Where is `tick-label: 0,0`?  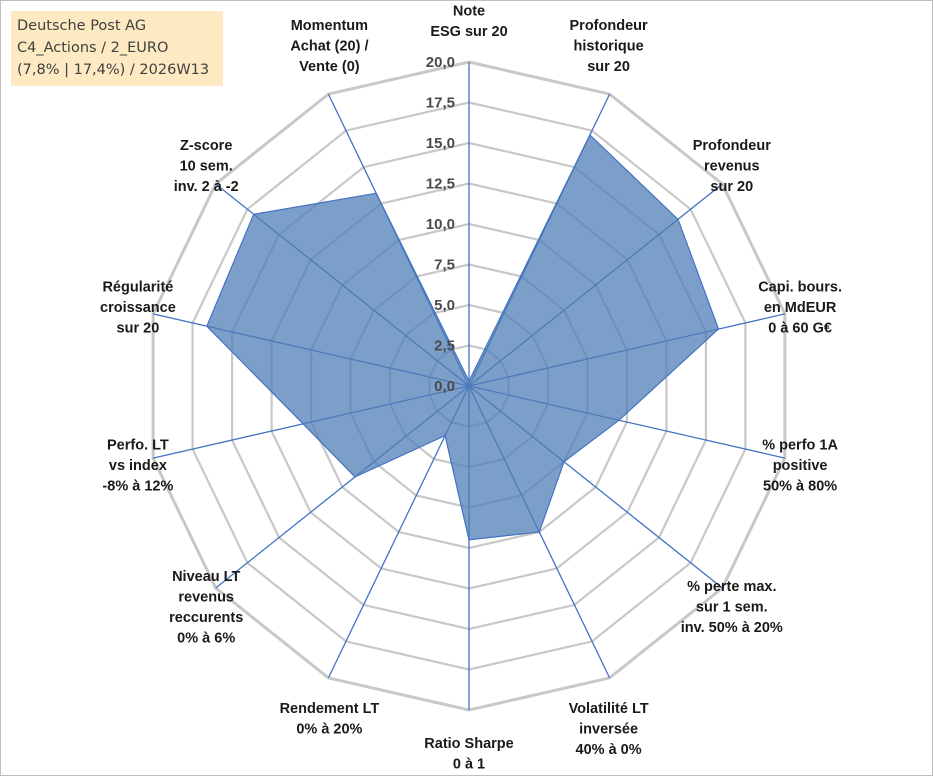
tick-label: 0,0 is located at coordinates (444, 386).